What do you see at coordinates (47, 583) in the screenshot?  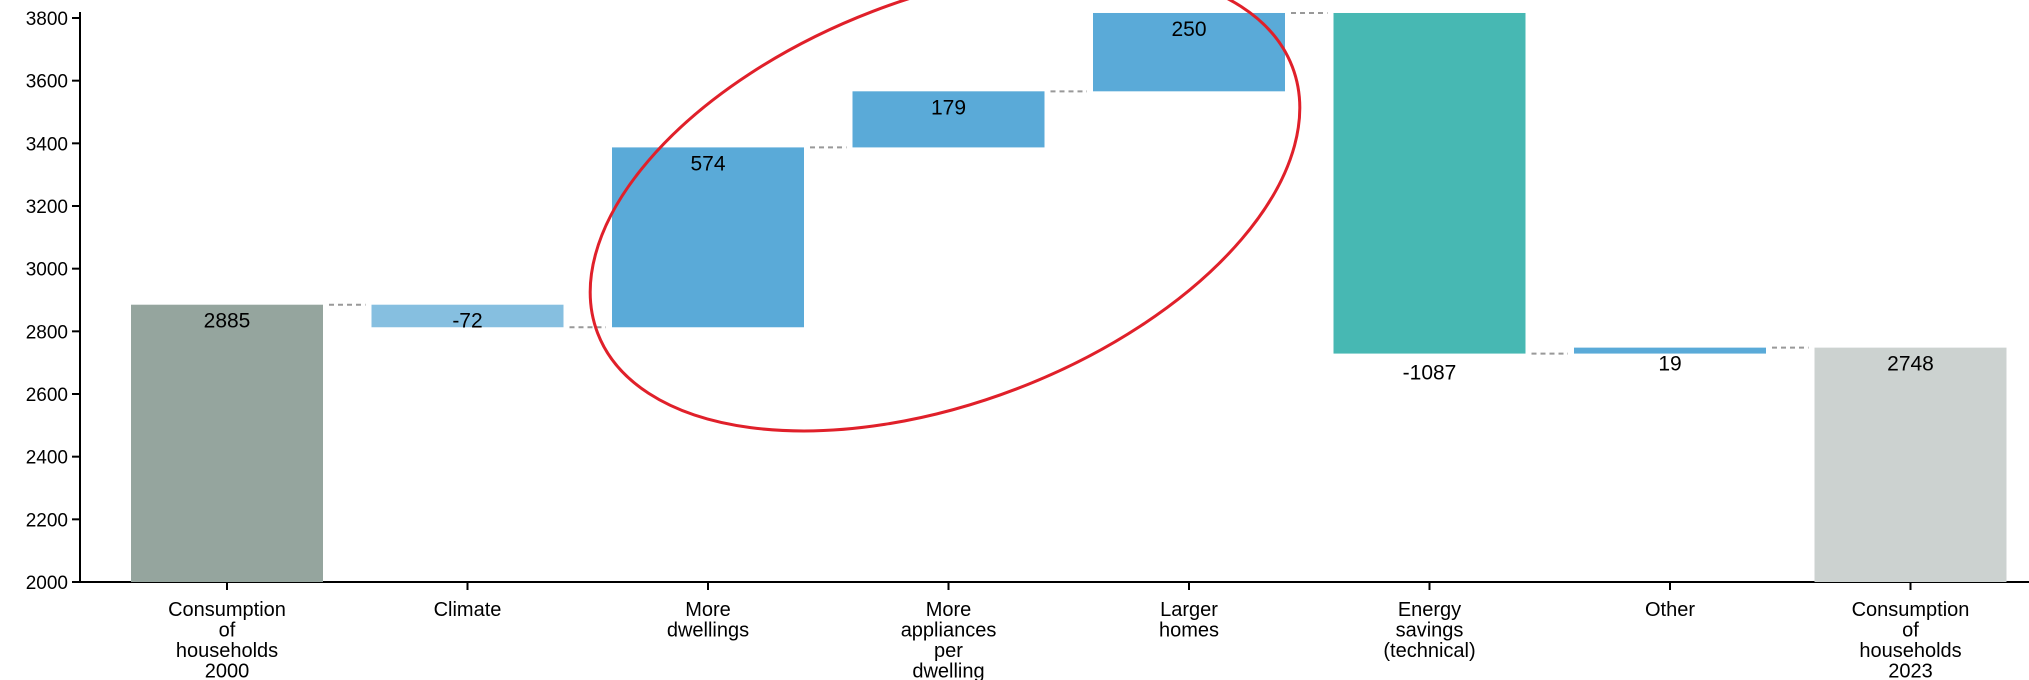 I see `y-tick-label: 2000` at bounding box center [47, 583].